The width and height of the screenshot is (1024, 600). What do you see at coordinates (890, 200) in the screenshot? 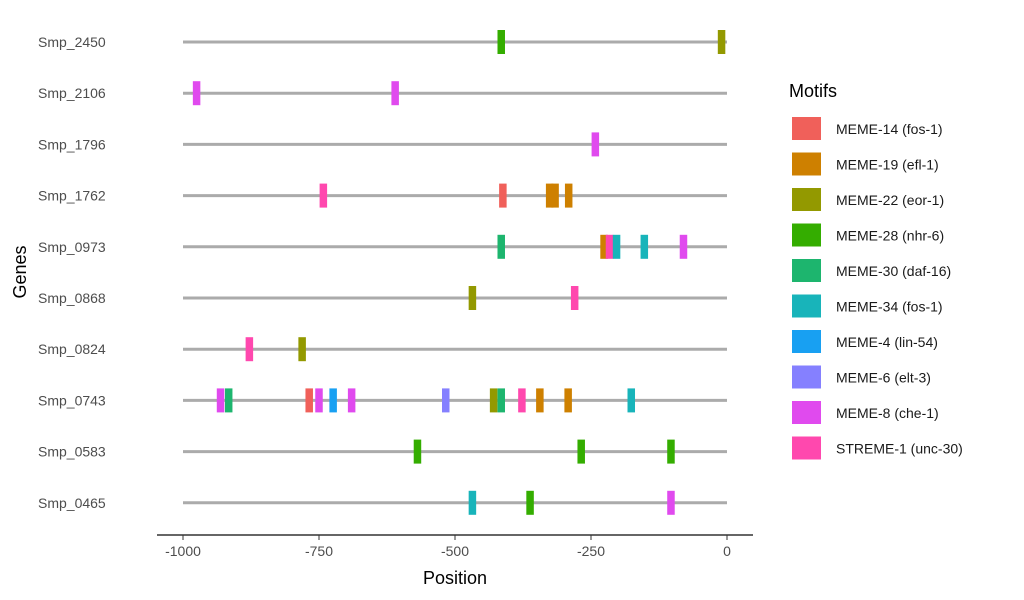
I see `legend-label: MEME-22 (eor-1)` at bounding box center [890, 200].